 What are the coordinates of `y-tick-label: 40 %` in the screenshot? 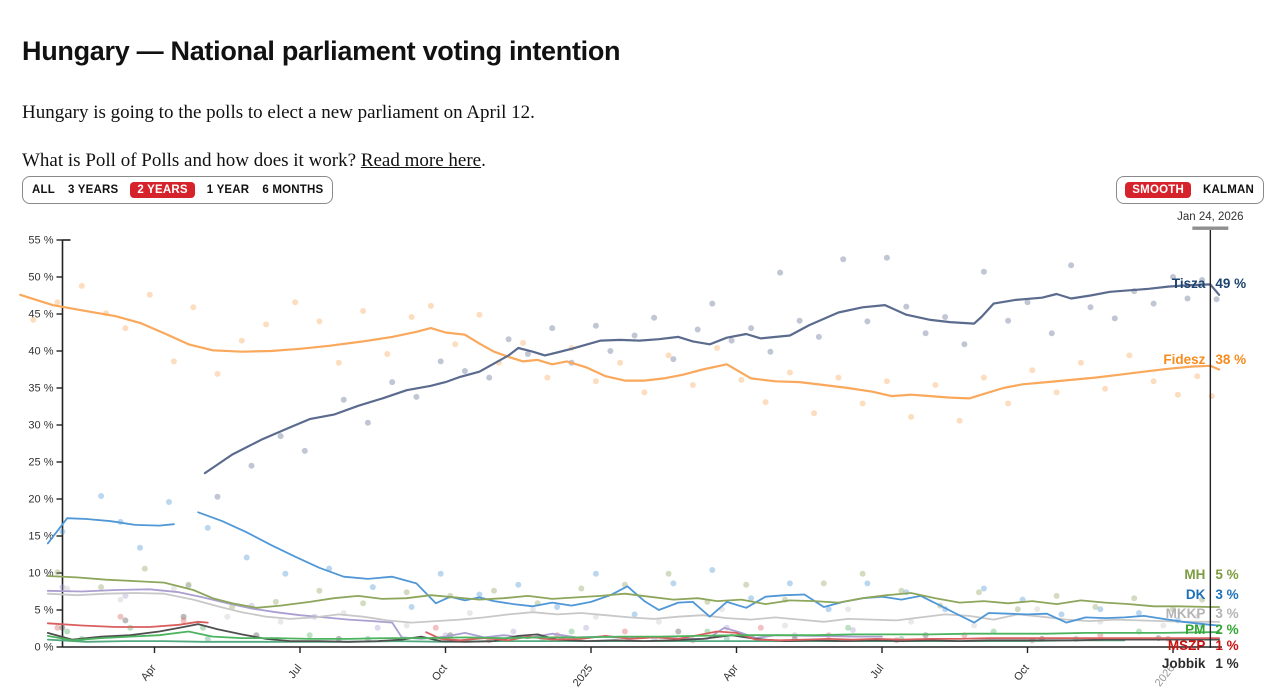 It's located at (40, 352).